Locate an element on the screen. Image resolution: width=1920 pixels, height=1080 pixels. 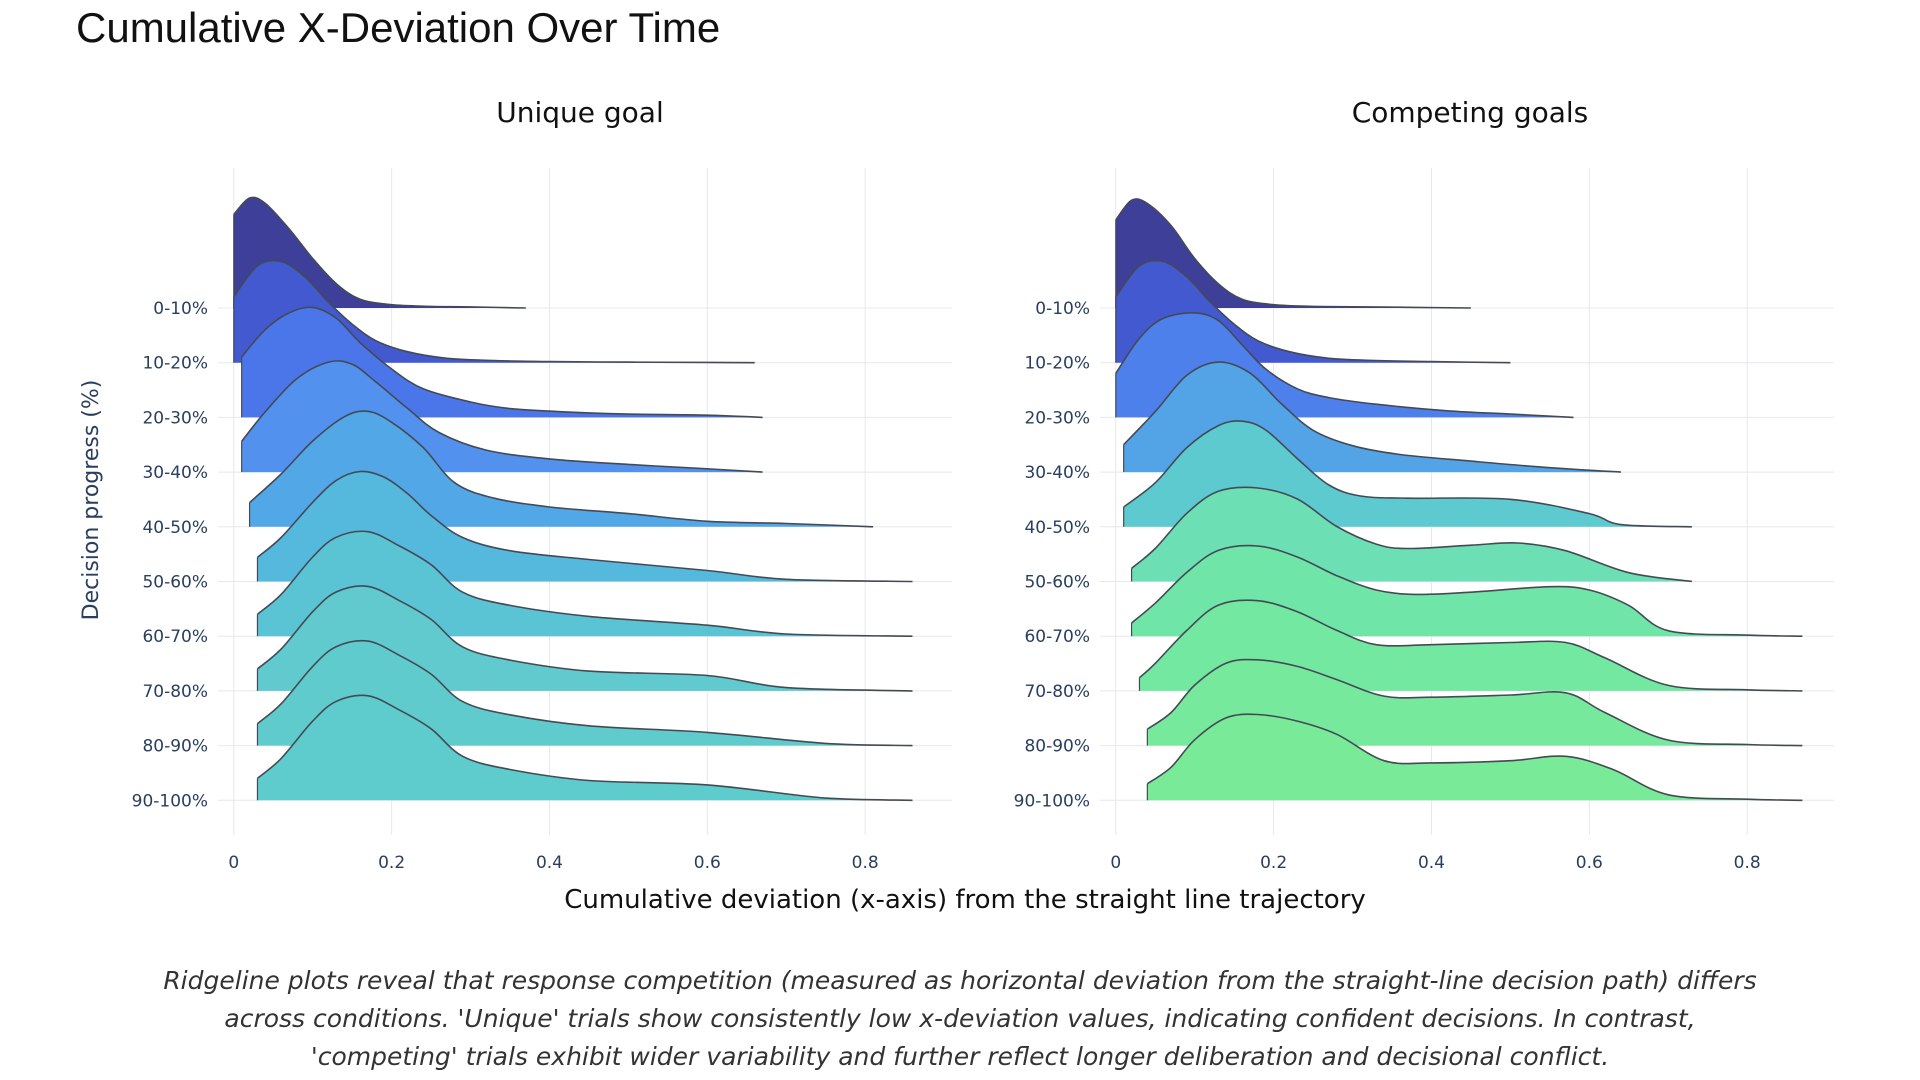
page-title: Cumulative X-Deviation Over Time is located at coordinates (398, 27).